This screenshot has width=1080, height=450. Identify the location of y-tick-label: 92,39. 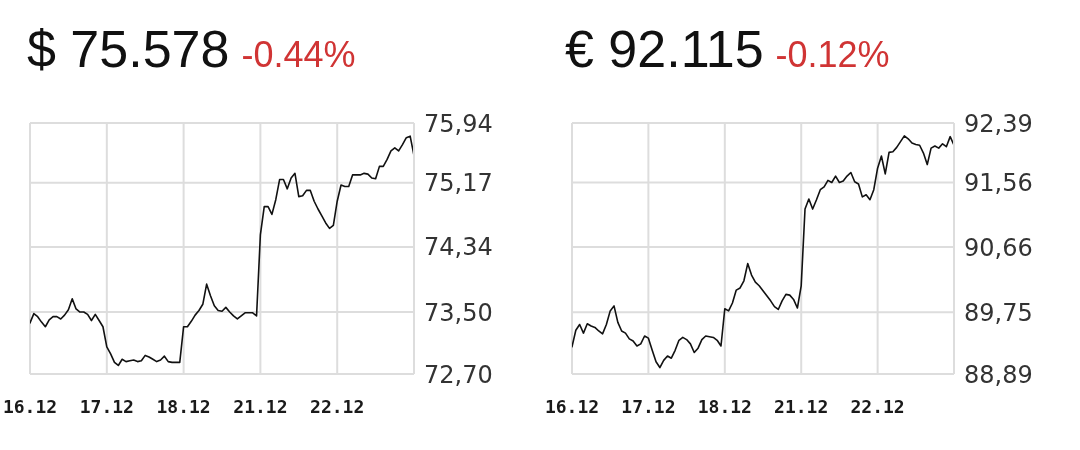
(998, 123).